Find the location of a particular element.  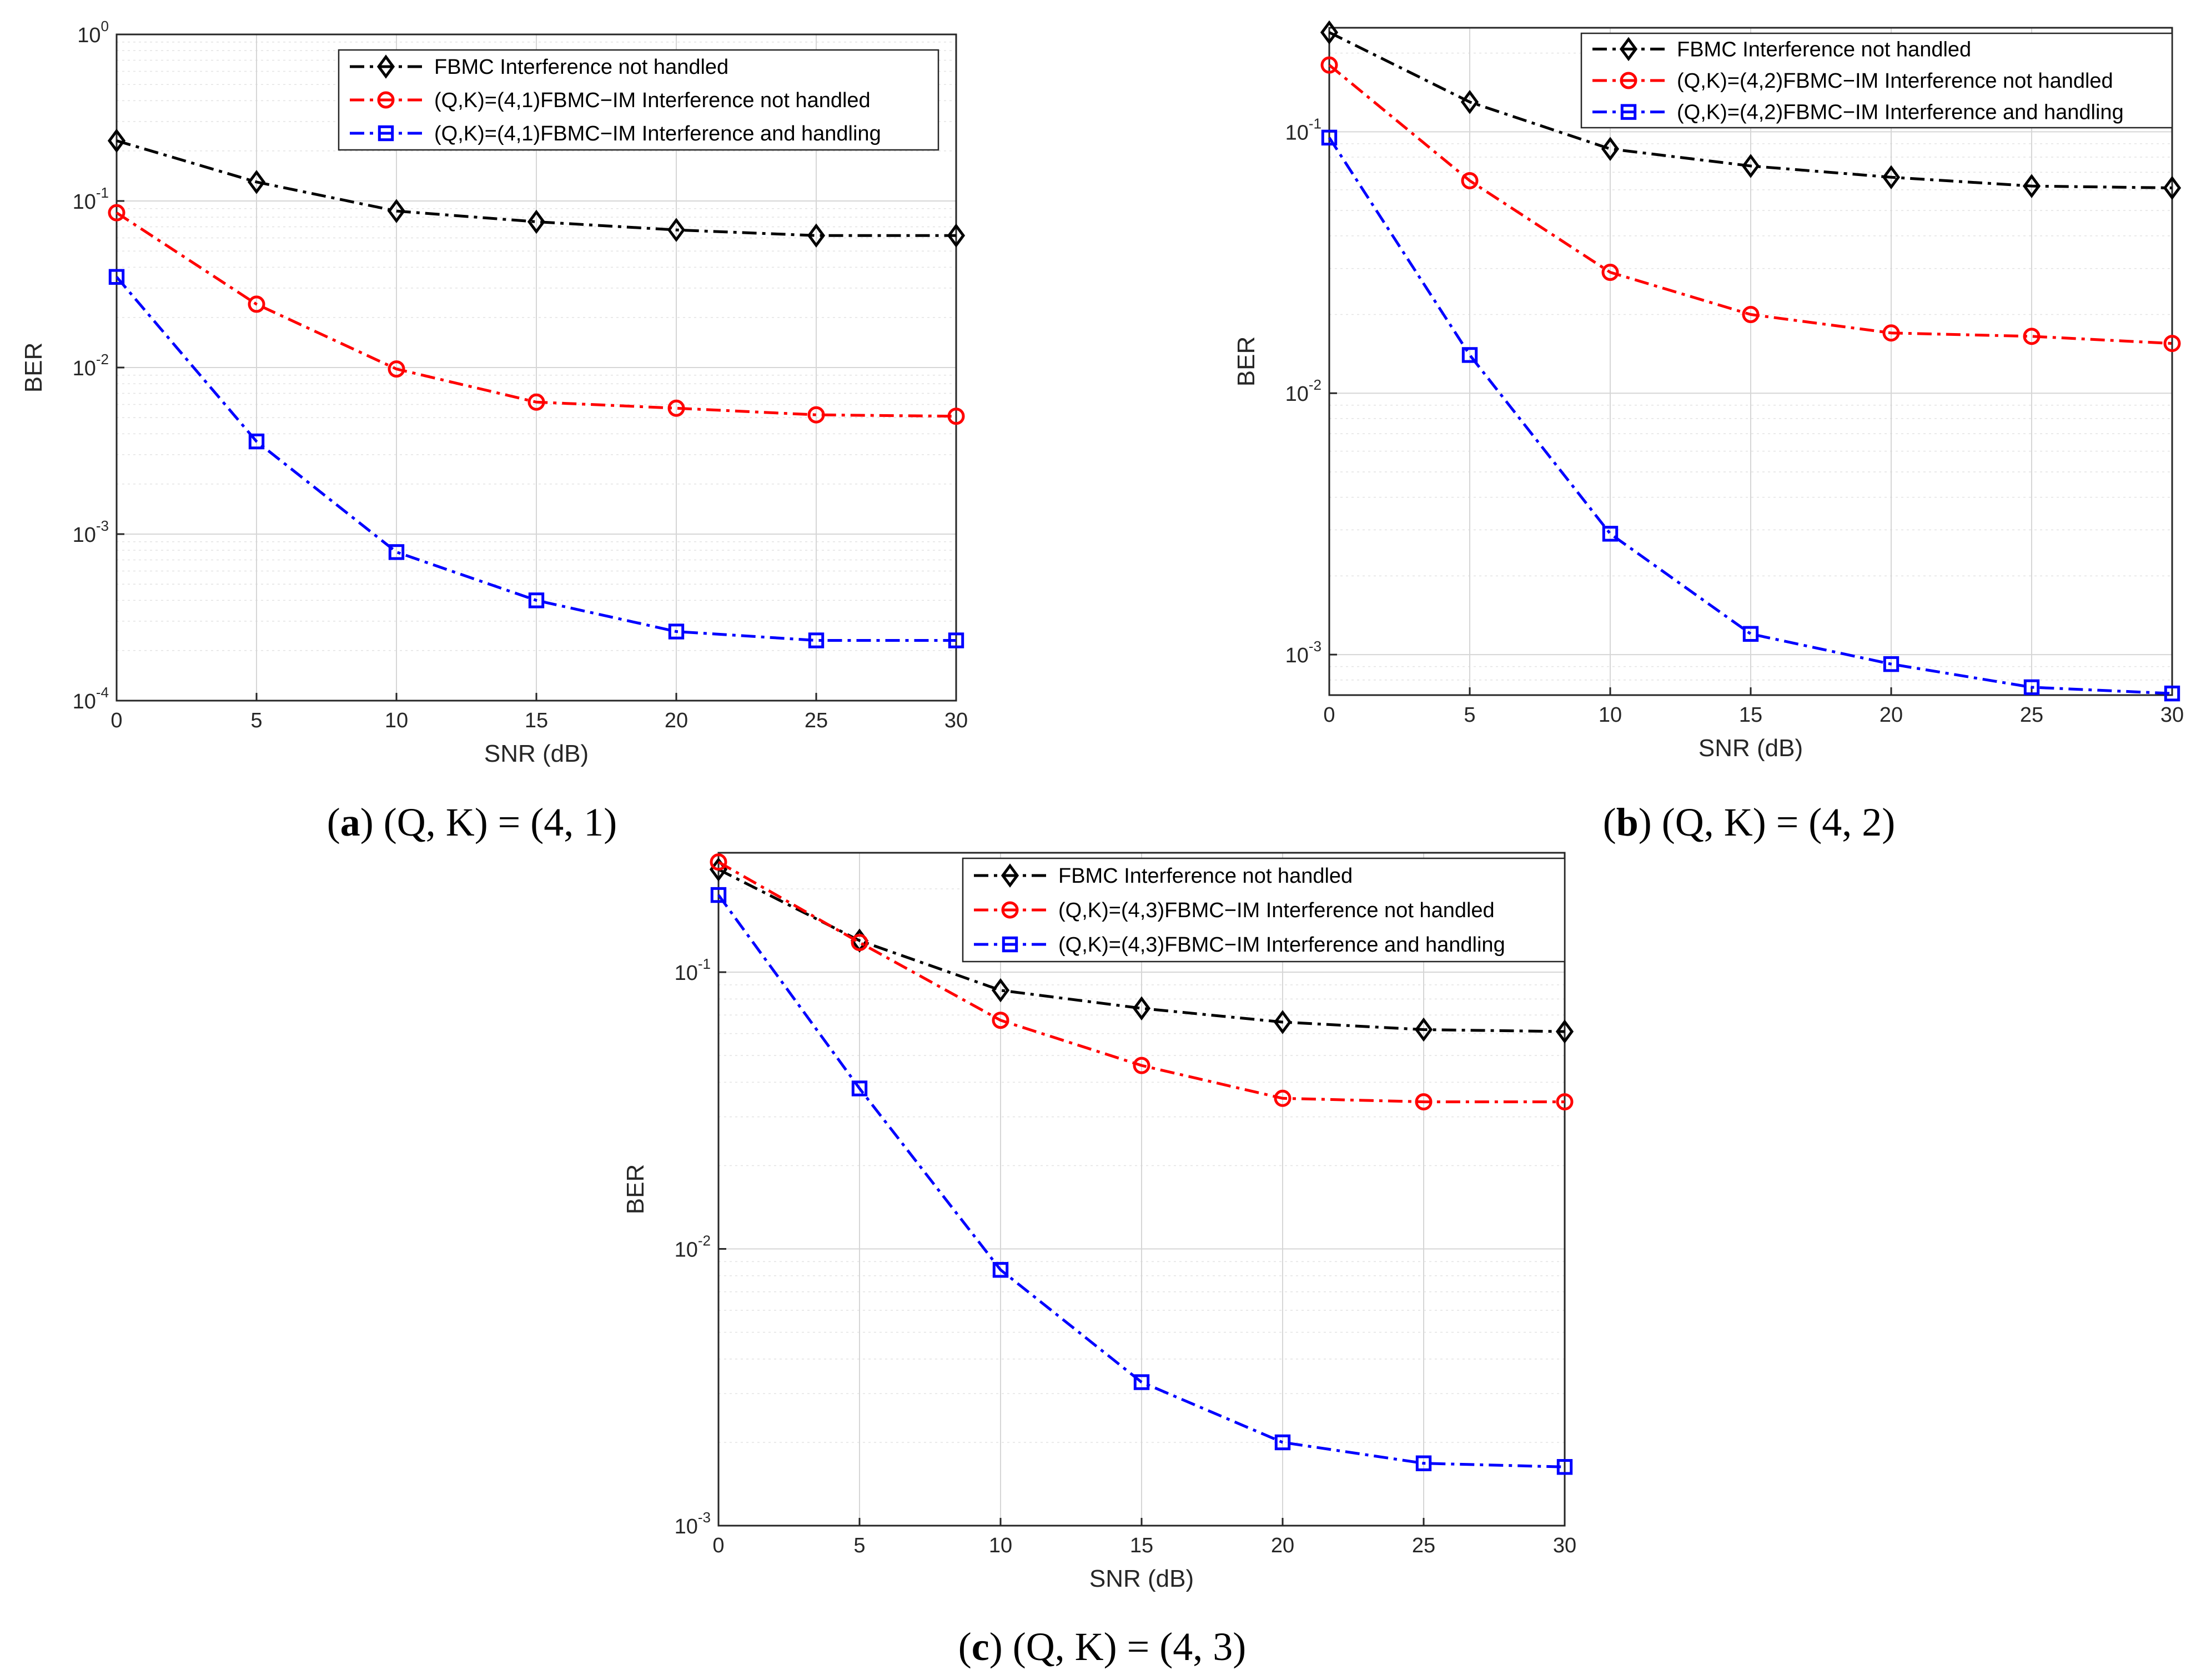

y-tick-label: 10⁻¹ is located at coordinates (693, 970).